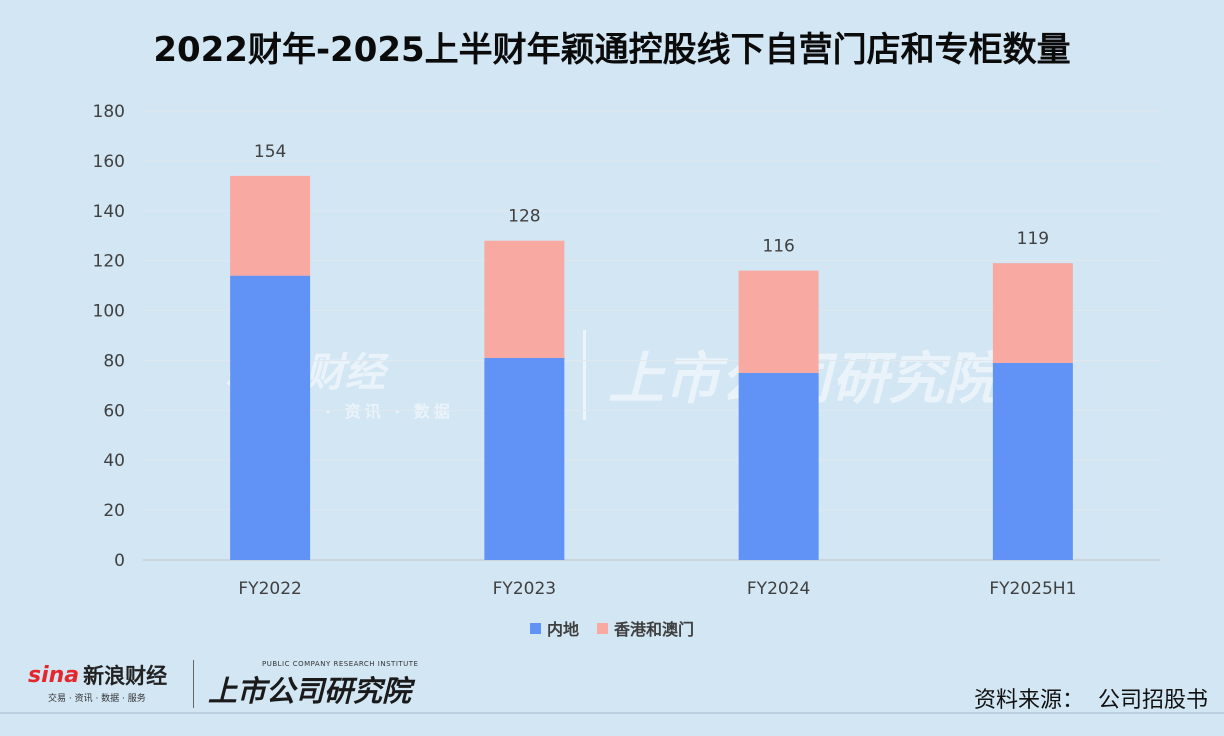  Describe the element at coordinates (119, 561) in the screenshot. I see `y-tick-label: 0` at that location.